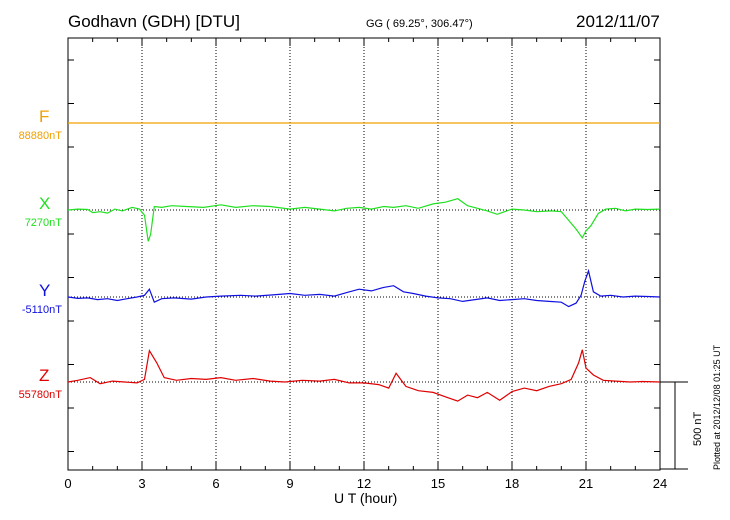 The width and height of the screenshot is (730, 520). Describe the element at coordinates (364, 483) in the screenshot. I see `x-tick-label: 12` at that location.